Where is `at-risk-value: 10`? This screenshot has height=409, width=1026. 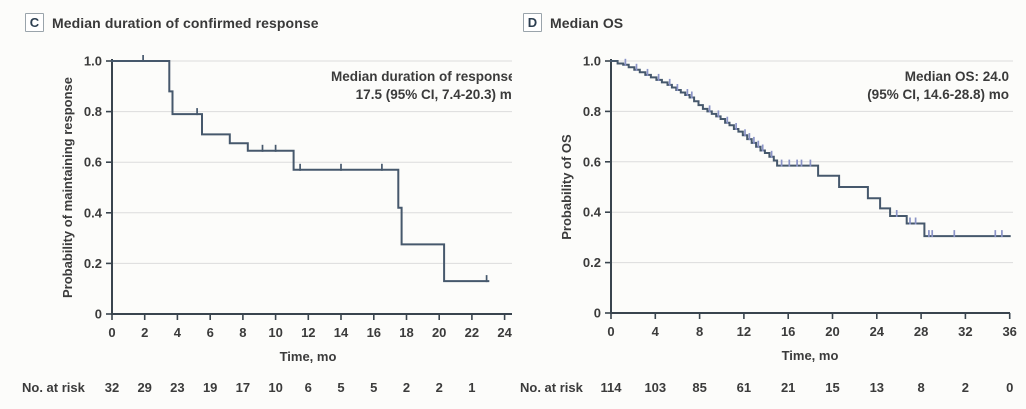 at-risk-value: 10 is located at coordinates (275, 387).